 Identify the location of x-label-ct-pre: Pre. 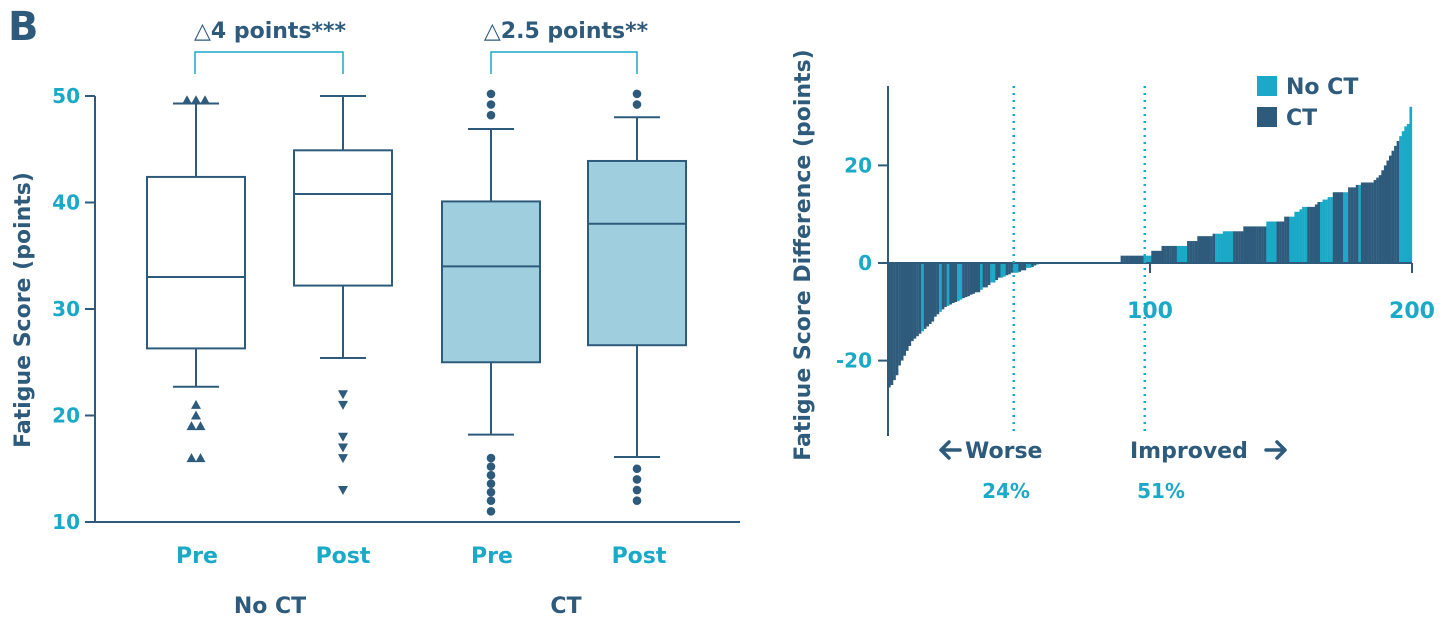
(492, 556).